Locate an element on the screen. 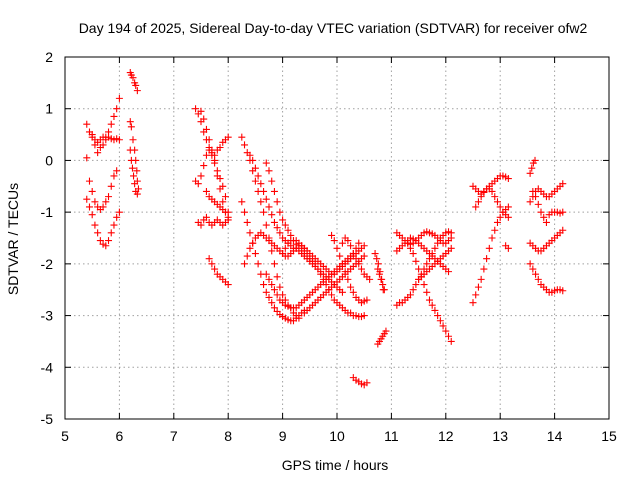  x-tick-label: 9 is located at coordinates (283, 436).